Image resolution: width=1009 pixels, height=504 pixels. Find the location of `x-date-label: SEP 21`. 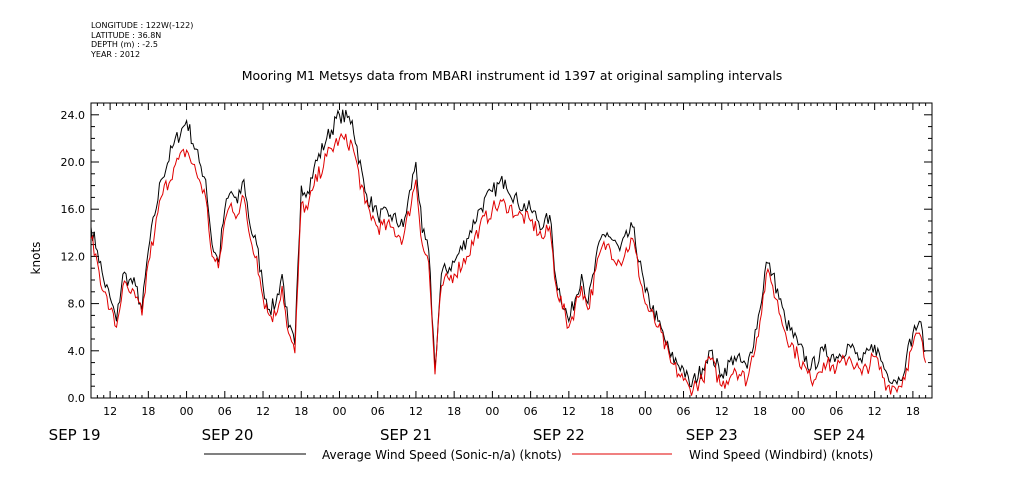

x-date-label: SEP 21 is located at coordinates (406, 435).